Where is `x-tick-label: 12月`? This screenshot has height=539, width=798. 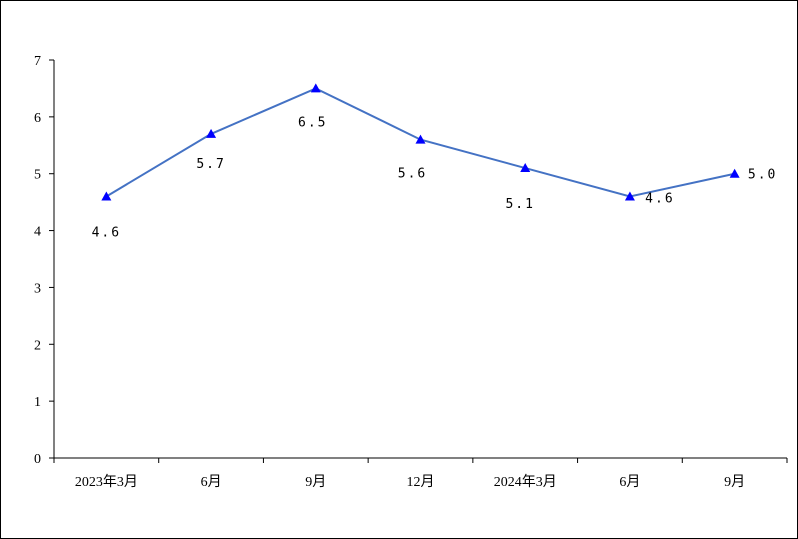 x-tick-label: 12月 is located at coordinates (421, 482).